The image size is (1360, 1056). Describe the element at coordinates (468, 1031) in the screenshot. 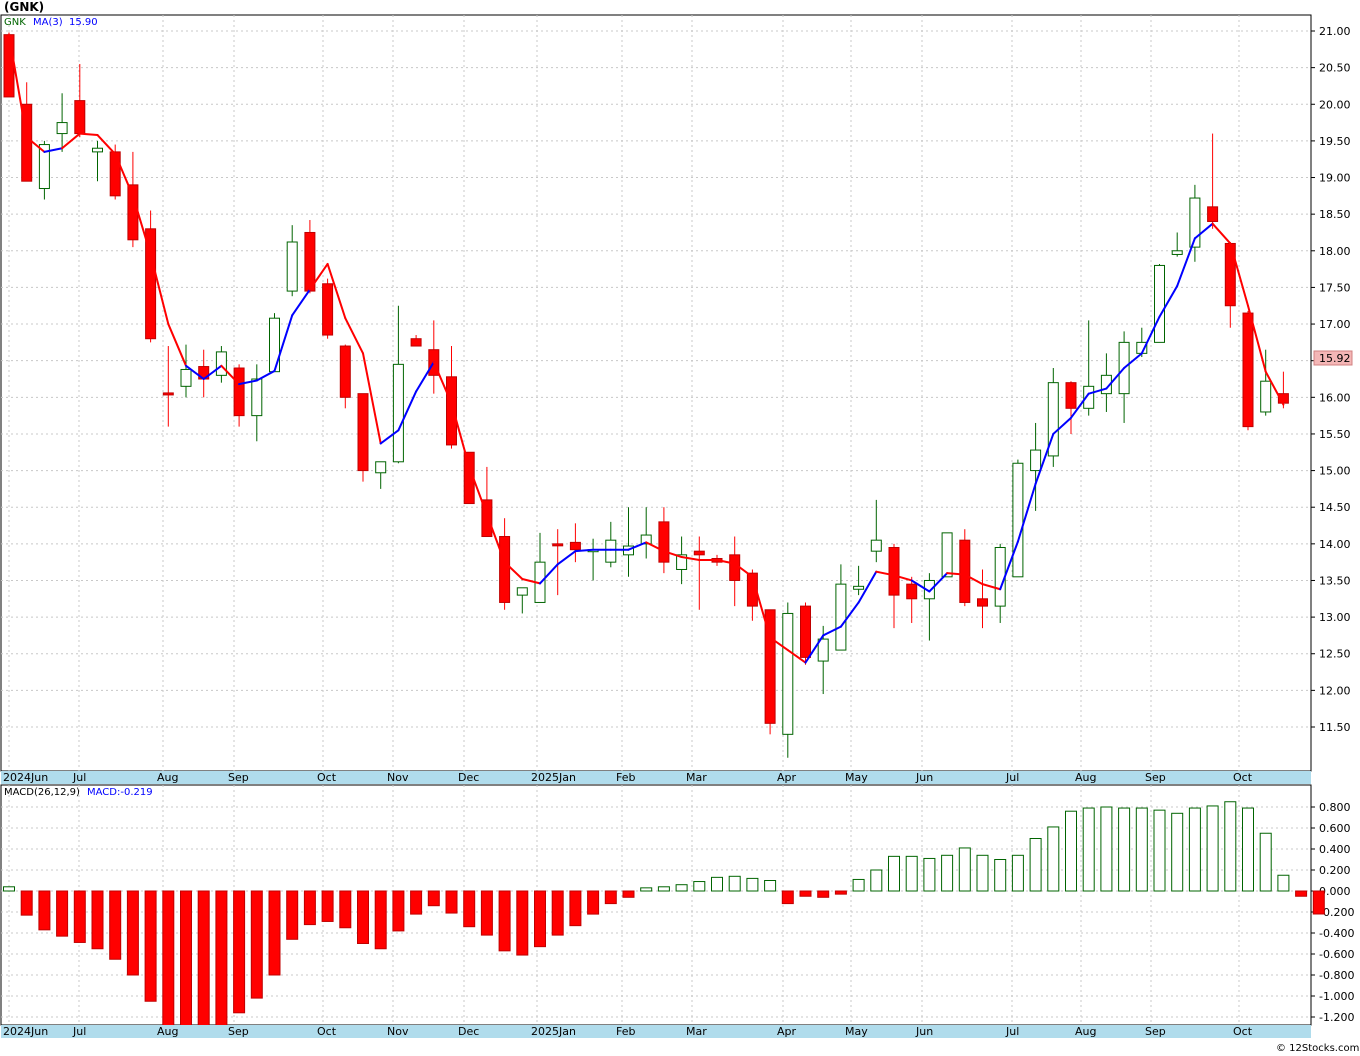

I see `month-label: Dec` at that location.